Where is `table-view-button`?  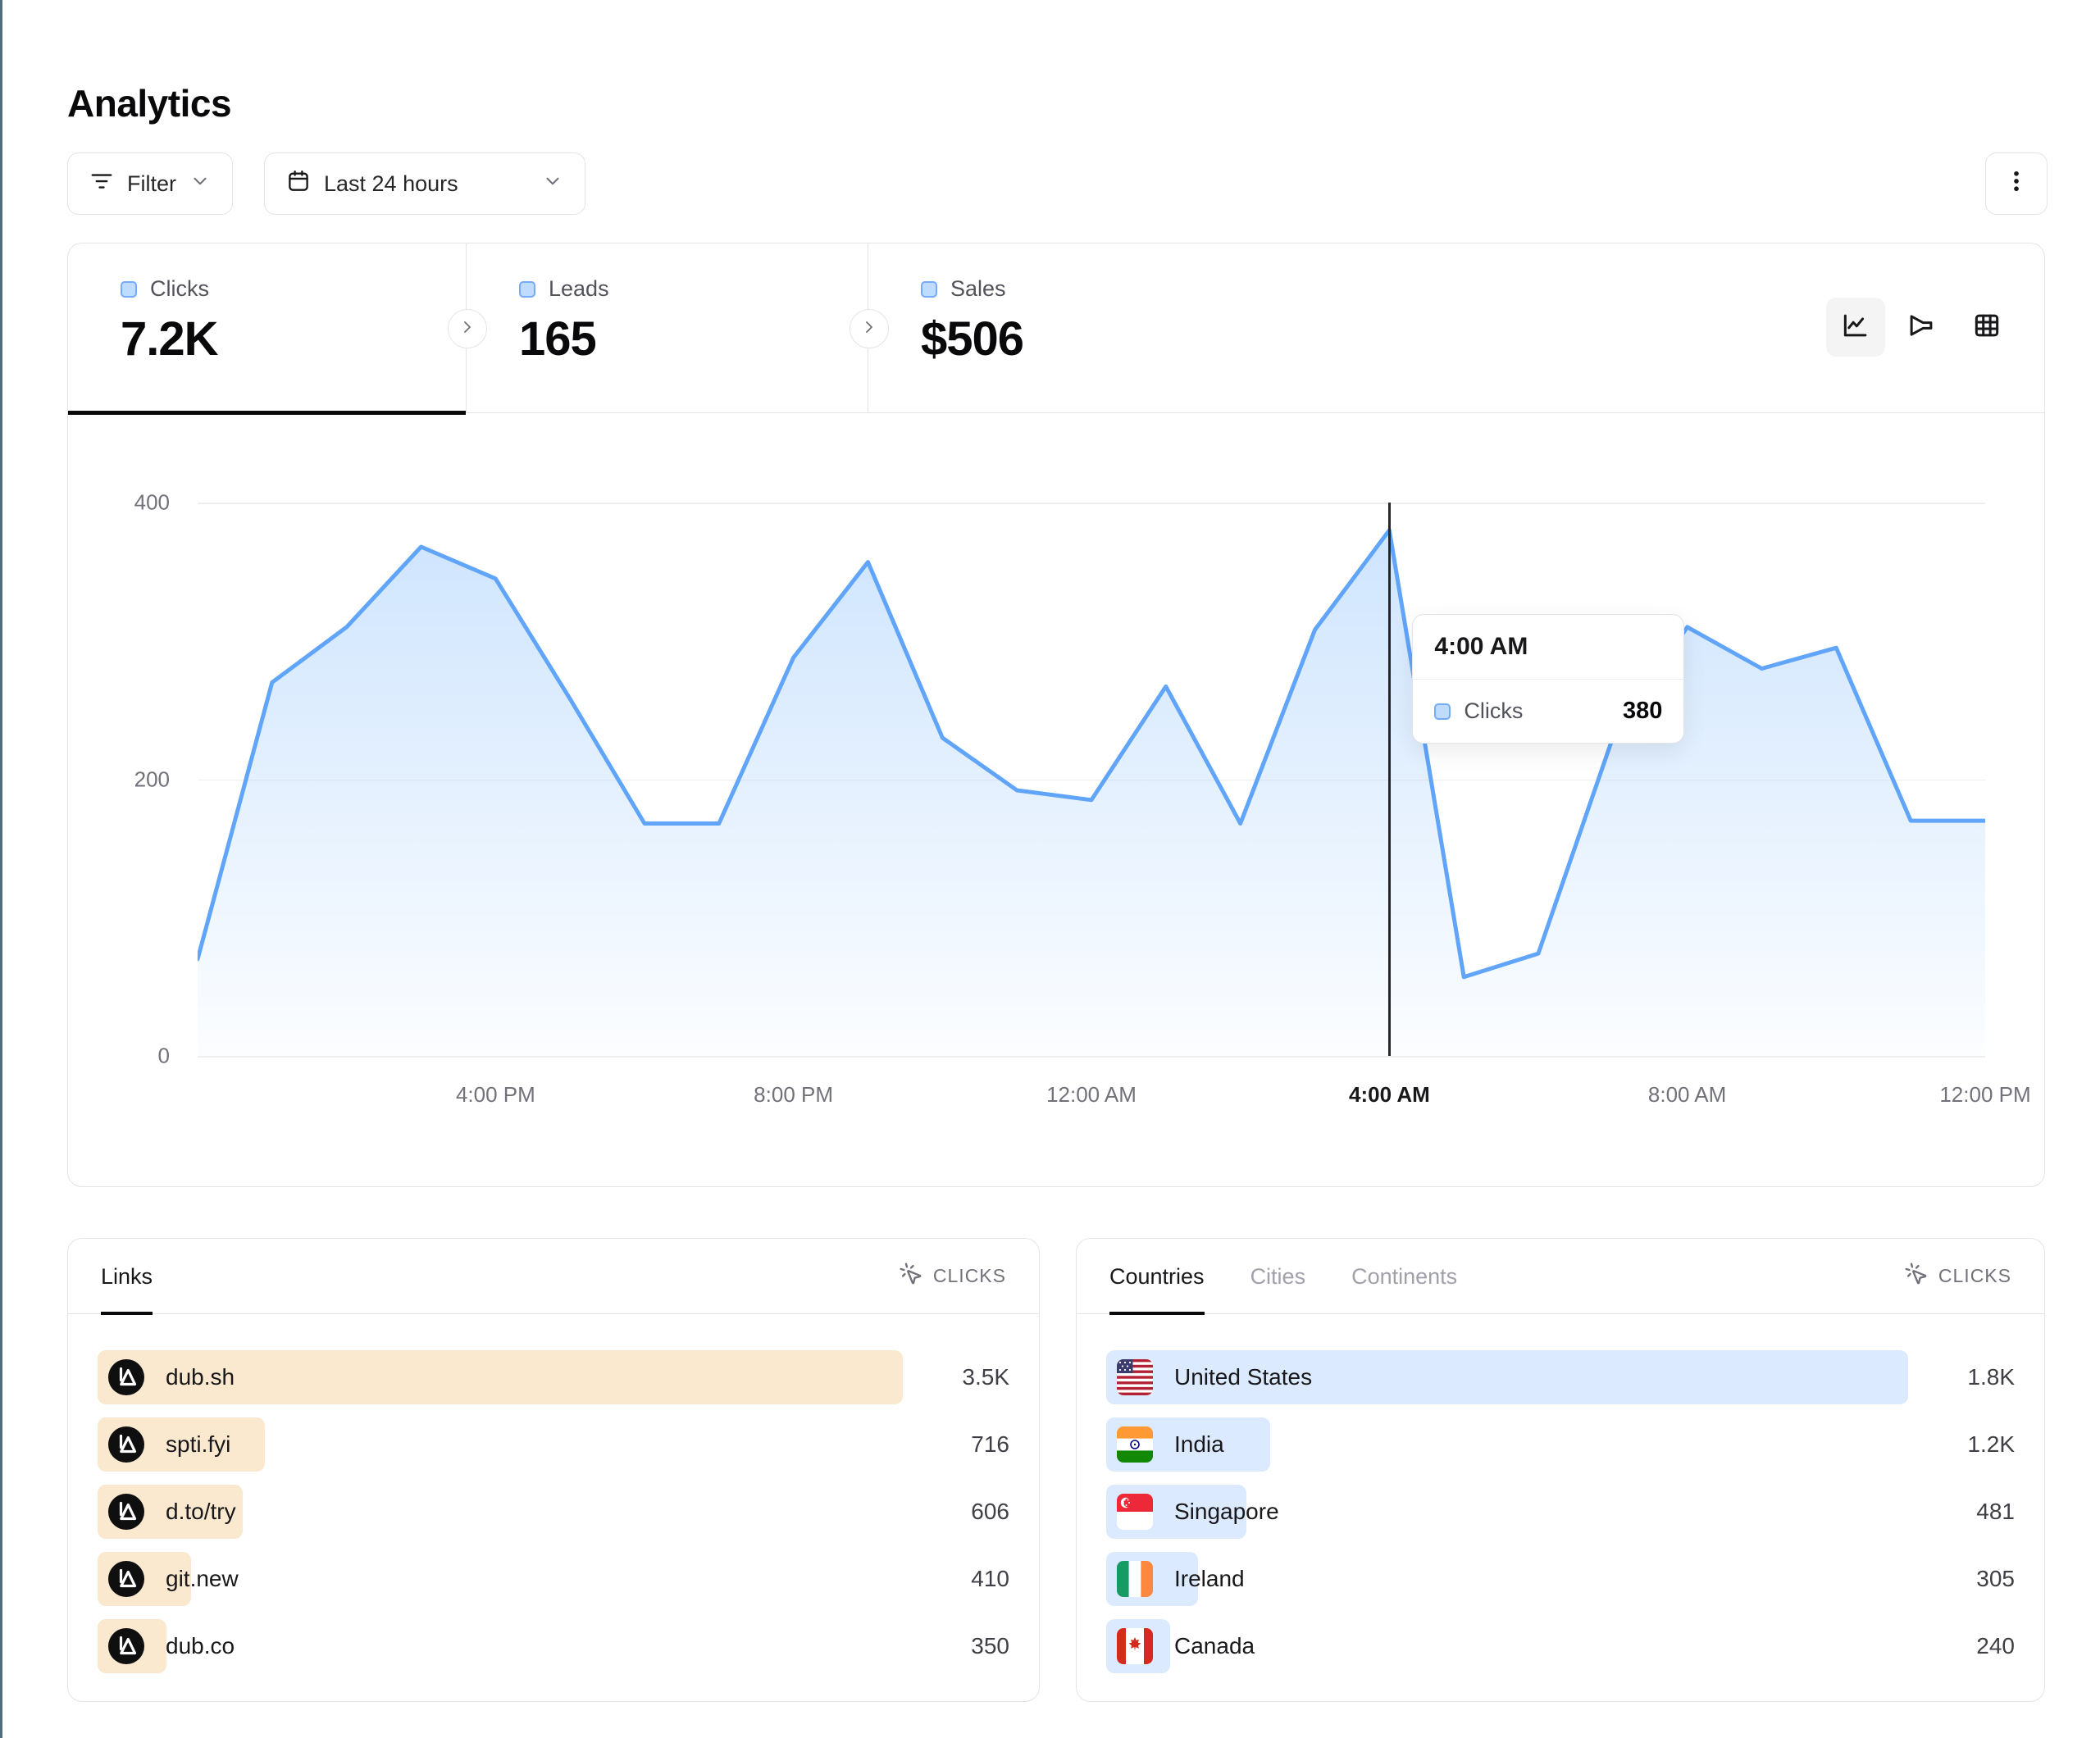 table-view-button is located at coordinates (1986, 327).